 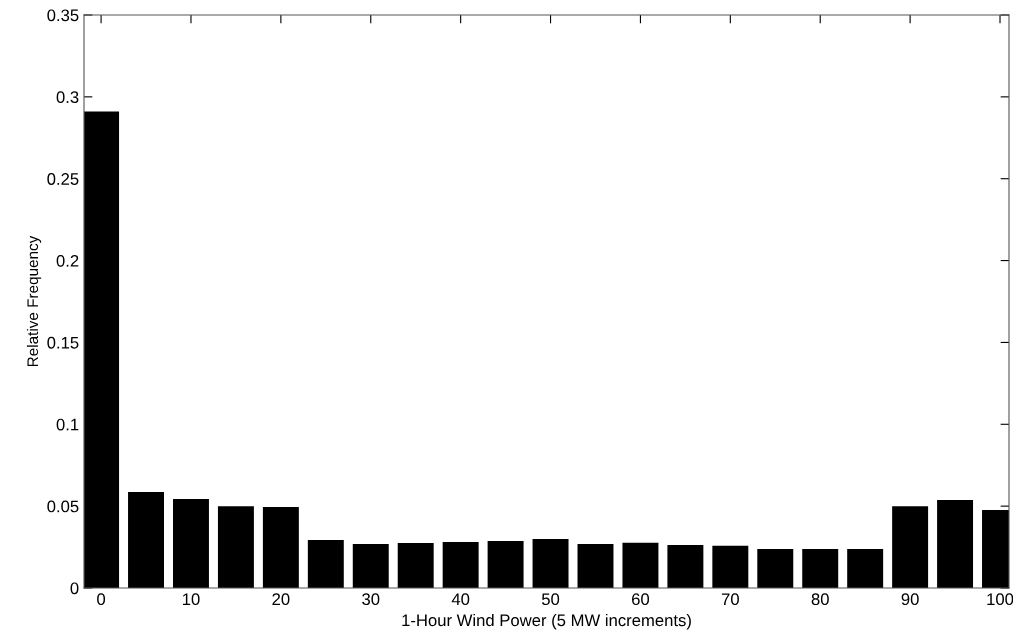 I want to click on y-tick-label: 0.35, so click(x=63, y=15).